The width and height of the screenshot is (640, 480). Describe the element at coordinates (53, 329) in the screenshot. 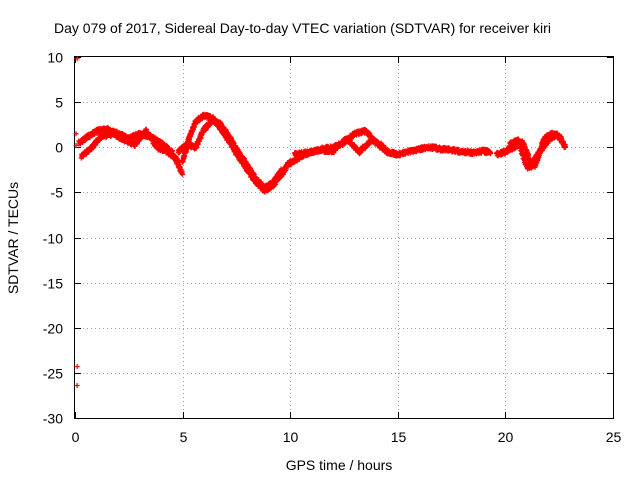

I see `y-tick-label: -20` at that location.